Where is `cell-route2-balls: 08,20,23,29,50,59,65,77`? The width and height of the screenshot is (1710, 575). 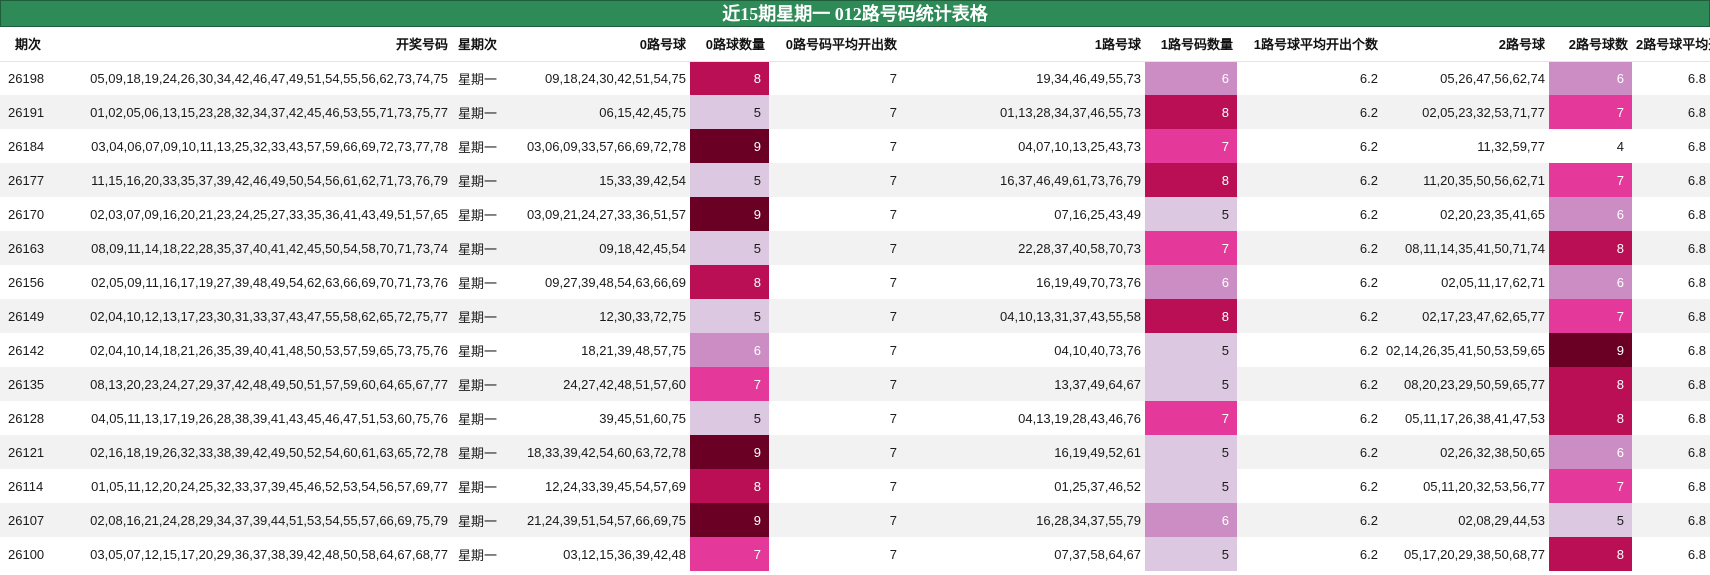
cell-route2-balls: 08,20,23,29,50,59,65,77 is located at coordinates (1465, 384).